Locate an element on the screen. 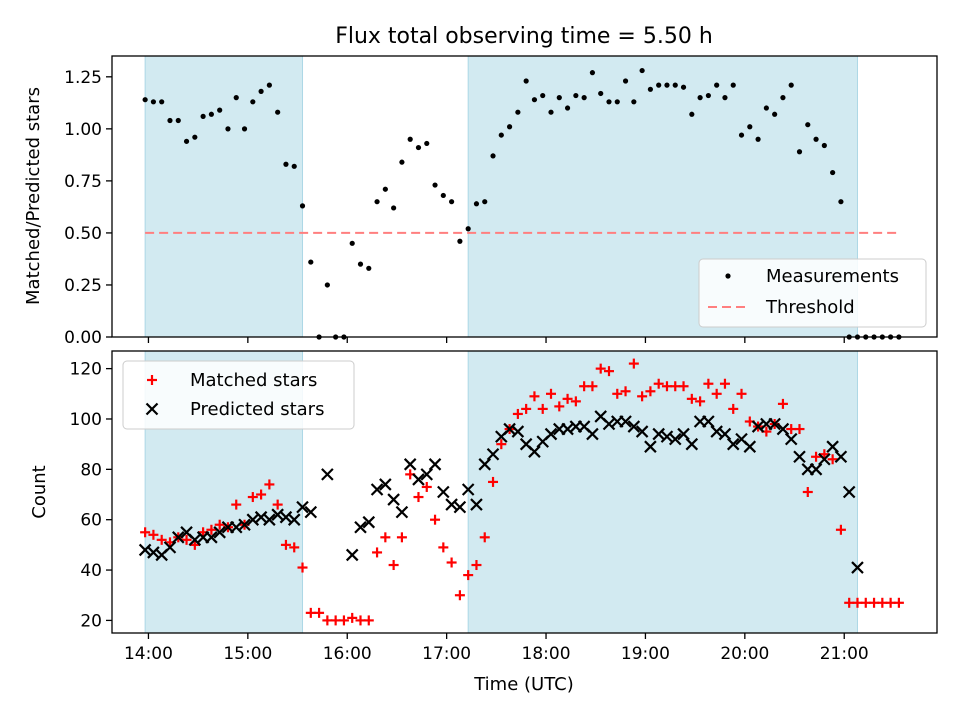  bottom-legend: Matched stars Predicted stars is located at coordinates (238, 395).